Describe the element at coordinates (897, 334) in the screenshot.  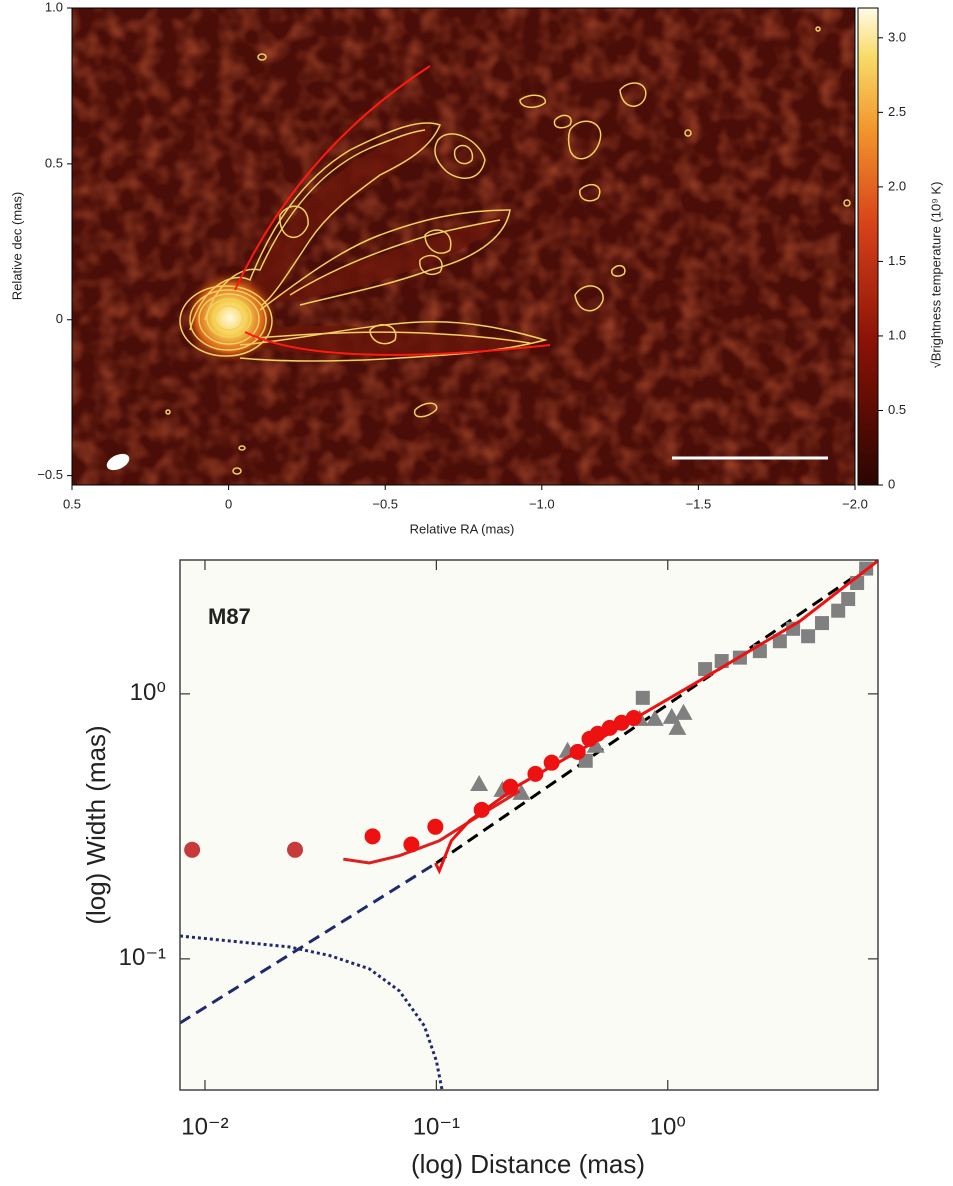
I see `colorbar-tick-label: 1.0` at that location.